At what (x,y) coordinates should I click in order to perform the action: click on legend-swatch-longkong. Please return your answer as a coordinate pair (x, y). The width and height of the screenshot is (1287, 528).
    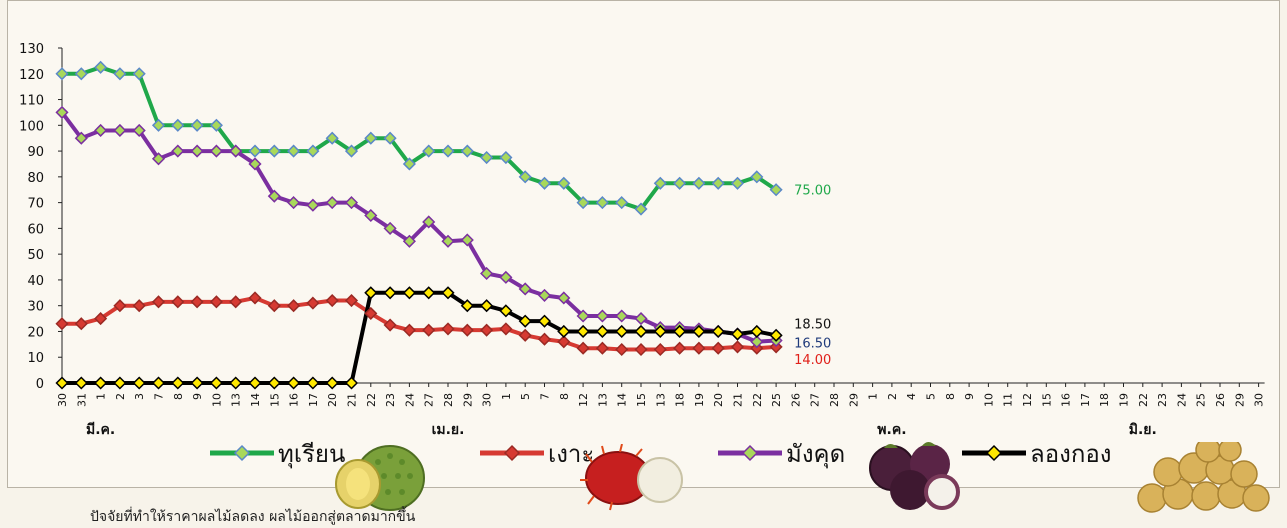
    Looking at the image, I should click on (994, 453).